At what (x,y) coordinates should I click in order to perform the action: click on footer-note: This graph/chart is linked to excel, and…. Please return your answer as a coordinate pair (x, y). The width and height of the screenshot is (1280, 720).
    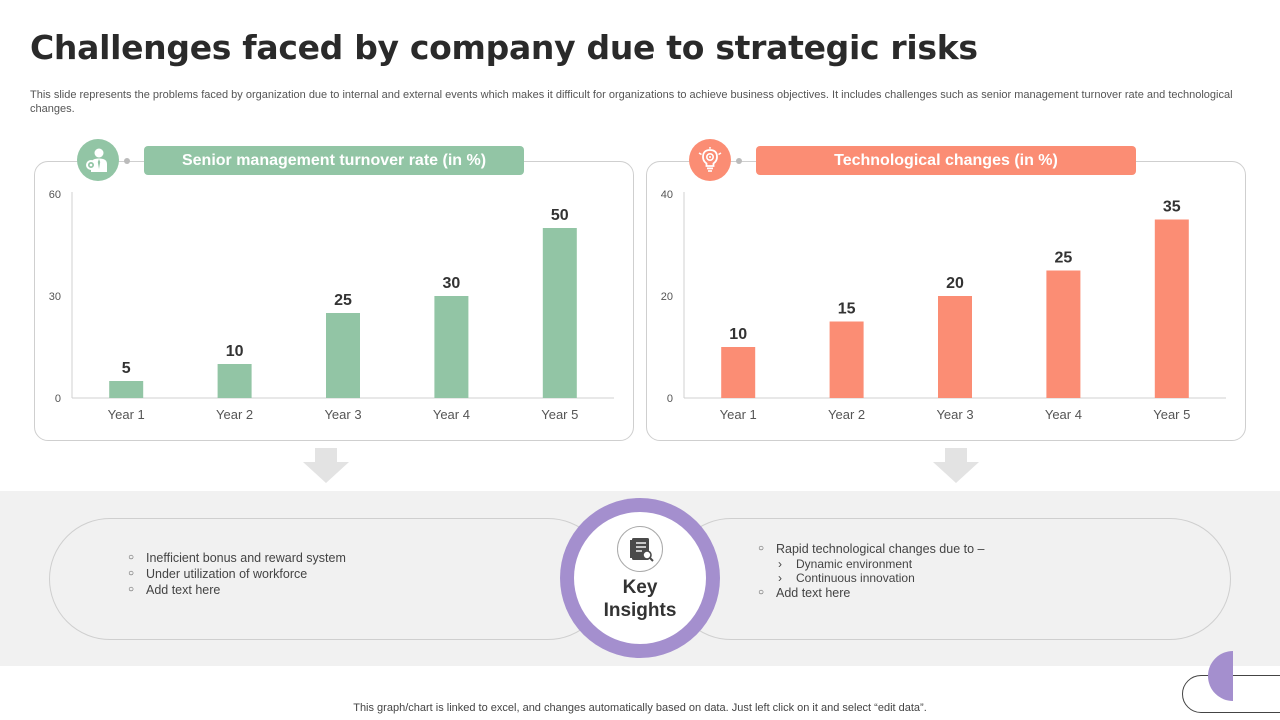
    Looking at the image, I should click on (640, 708).